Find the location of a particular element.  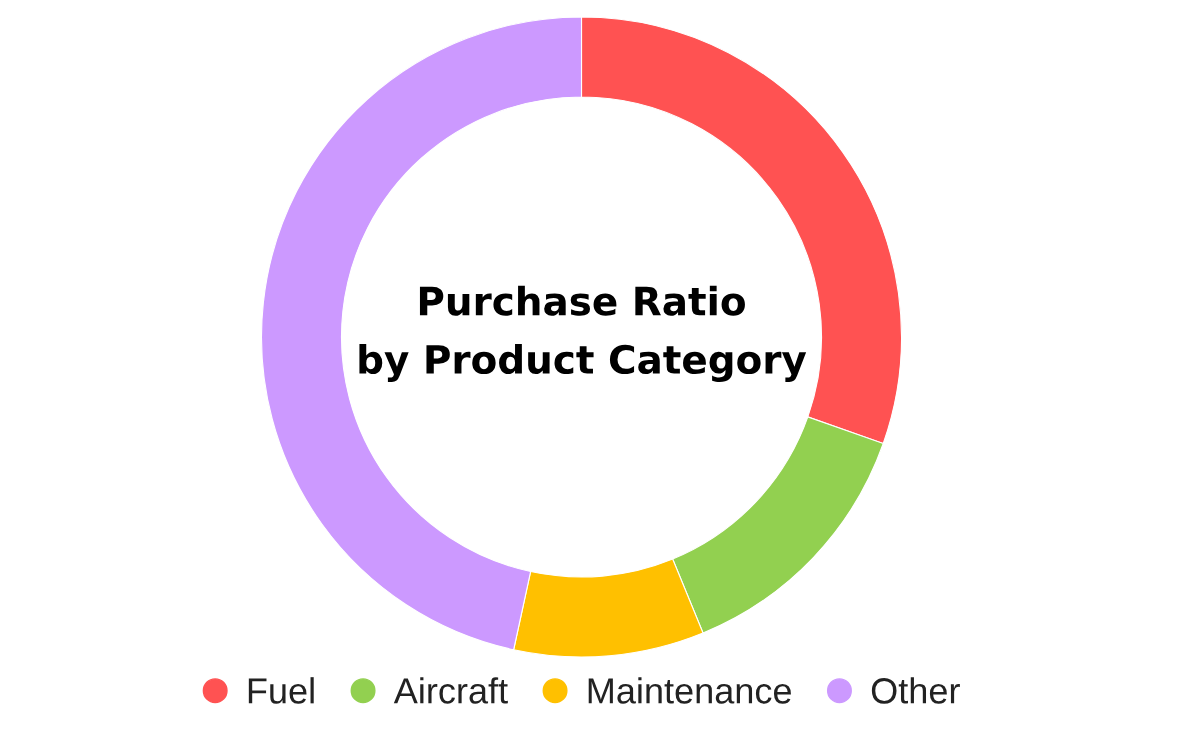

legend-label: Aircraft is located at coordinates (450, 690).